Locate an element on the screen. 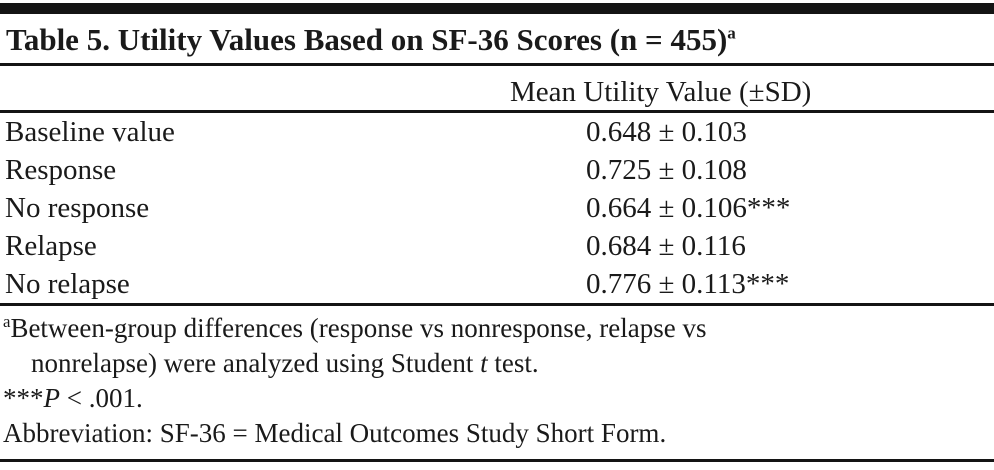 The width and height of the screenshot is (994, 470). row-value: 0.684 ± 0.116 is located at coordinates (790, 246).